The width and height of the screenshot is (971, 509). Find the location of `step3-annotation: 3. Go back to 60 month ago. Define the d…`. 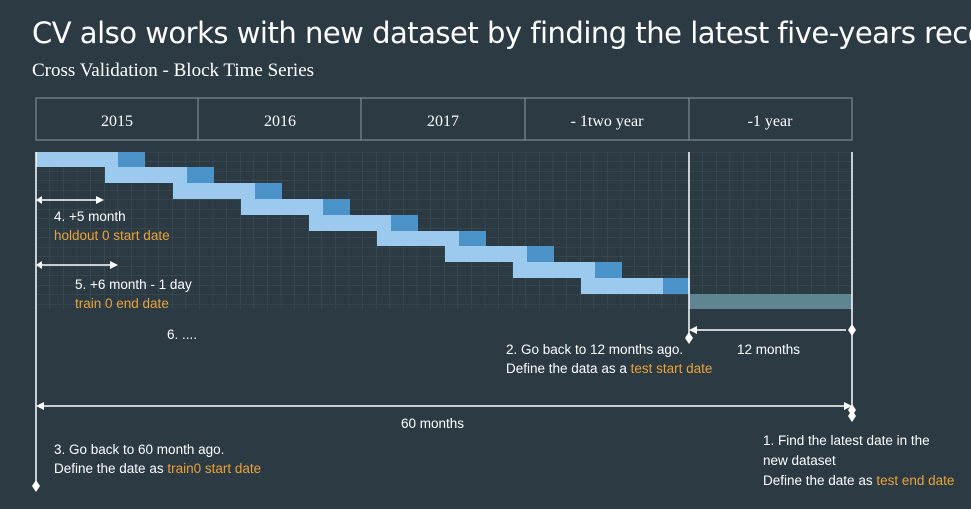

step3-annotation: 3. Go back to 60 month ago. Define the d… is located at coordinates (157, 459).